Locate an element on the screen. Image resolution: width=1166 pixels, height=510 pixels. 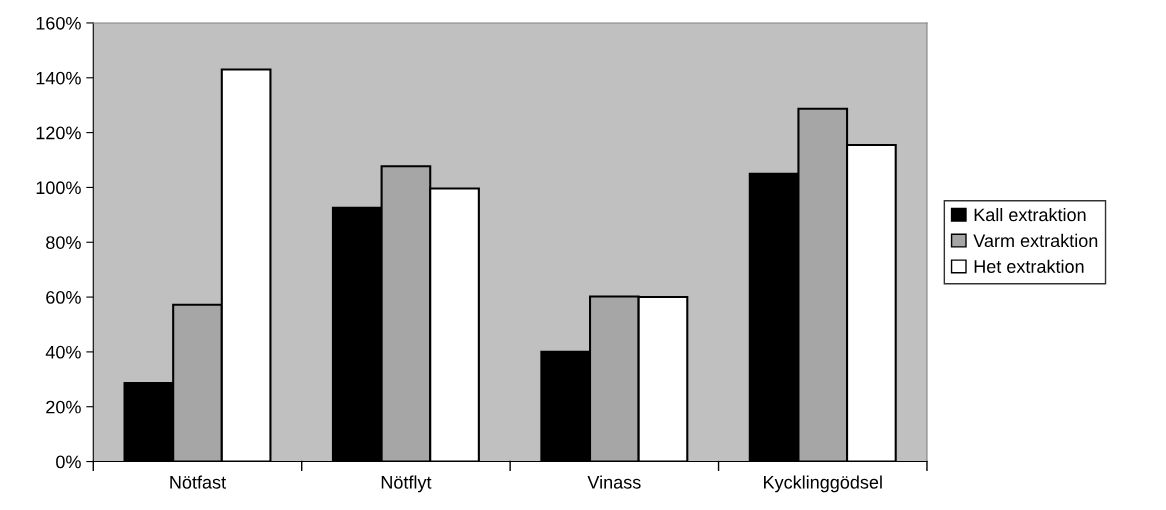
x-tick-label: Kycklinggödsel is located at coordinates (823, 484).